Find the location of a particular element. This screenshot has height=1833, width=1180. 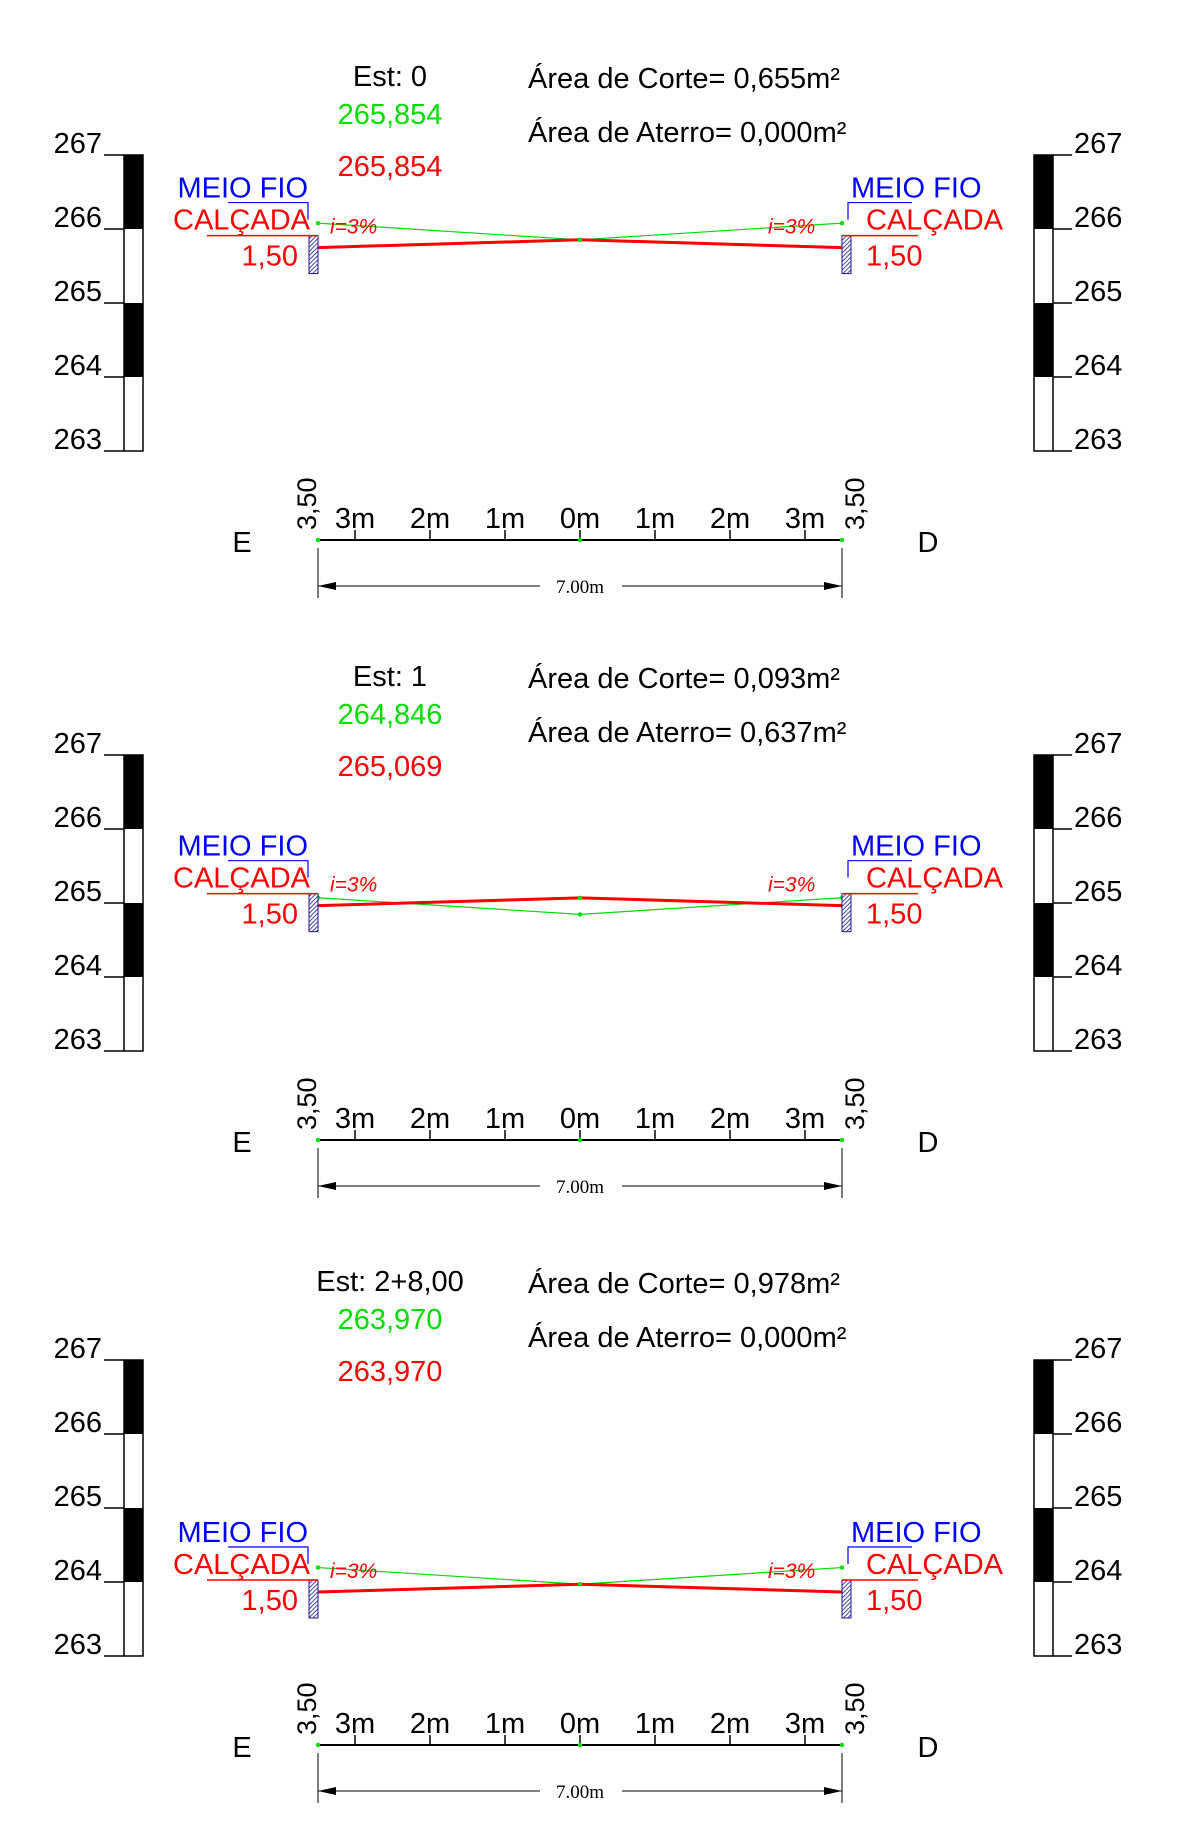

station-label: Est: 2+8,00 is located at coordinates (390, 1282).